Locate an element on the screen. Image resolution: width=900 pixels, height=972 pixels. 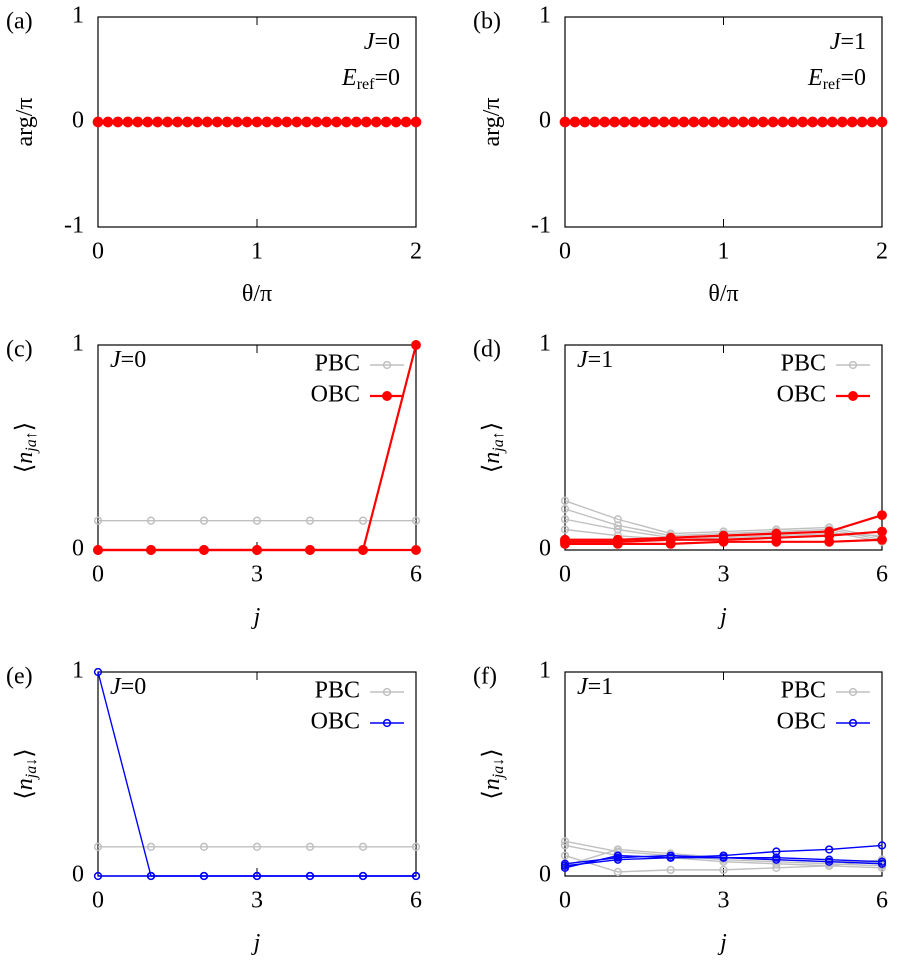
panel: 0 1 0 3 6 j ⟨nja↓⟩ (e) J=0 PBC OBC is located at coordinates (214, 807).